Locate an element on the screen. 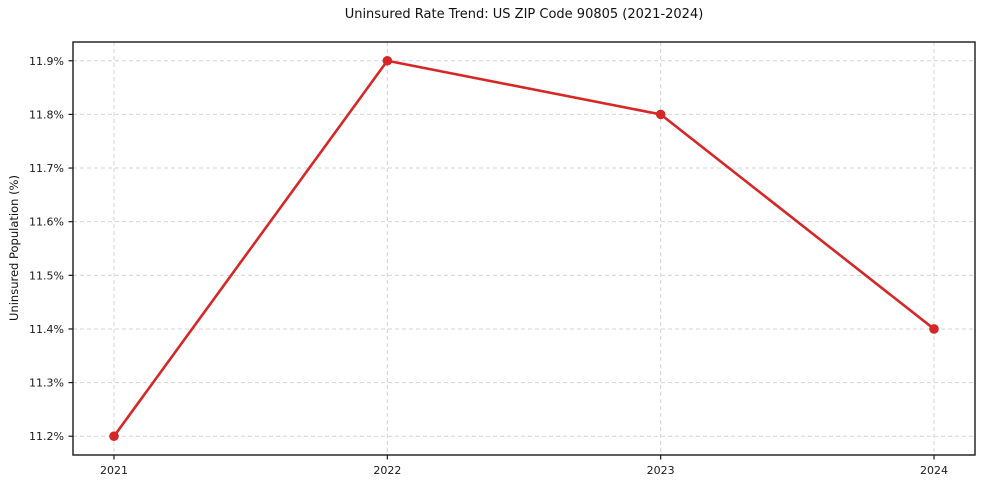  x-tick-label: 2022 is located at coordinates (387, 470).